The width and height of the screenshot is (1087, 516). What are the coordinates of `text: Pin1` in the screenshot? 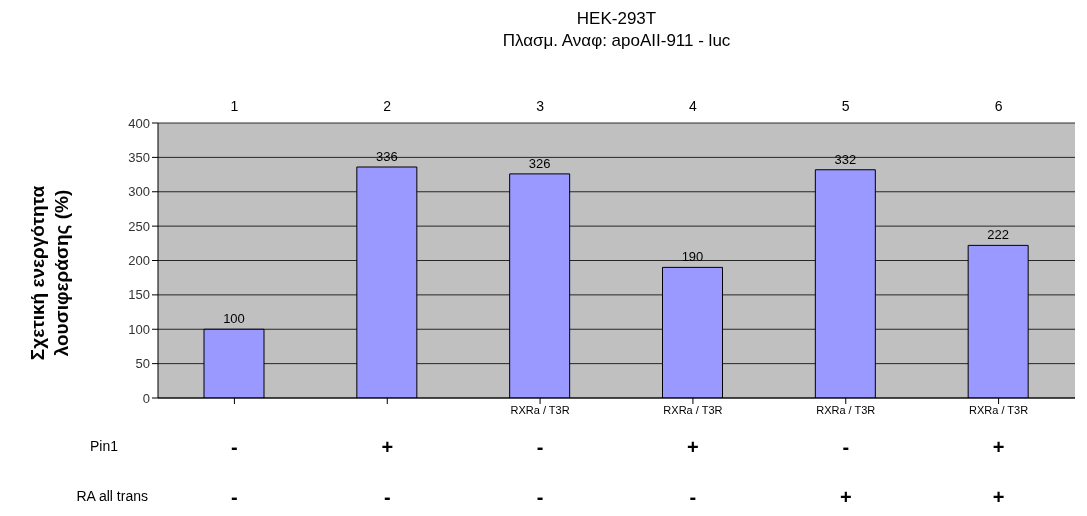 It's located at (103, 446).